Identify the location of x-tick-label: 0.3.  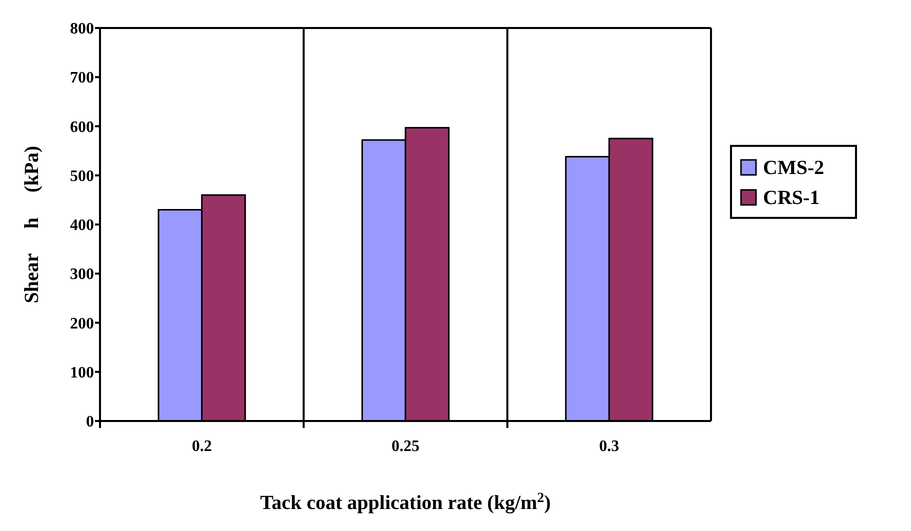
(609, 446).